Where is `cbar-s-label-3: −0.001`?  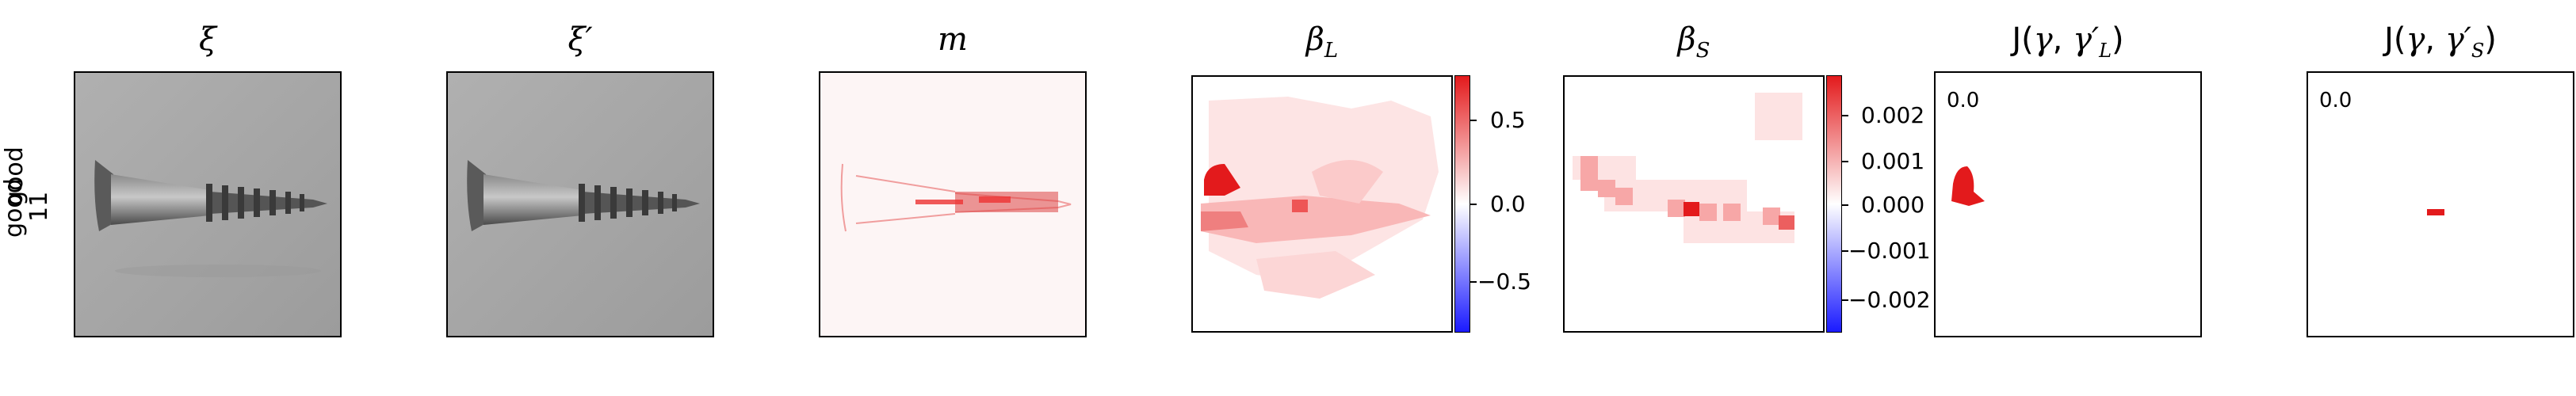 cbar-s-label-3: −0.001 is located at coordinates (1889, 251).